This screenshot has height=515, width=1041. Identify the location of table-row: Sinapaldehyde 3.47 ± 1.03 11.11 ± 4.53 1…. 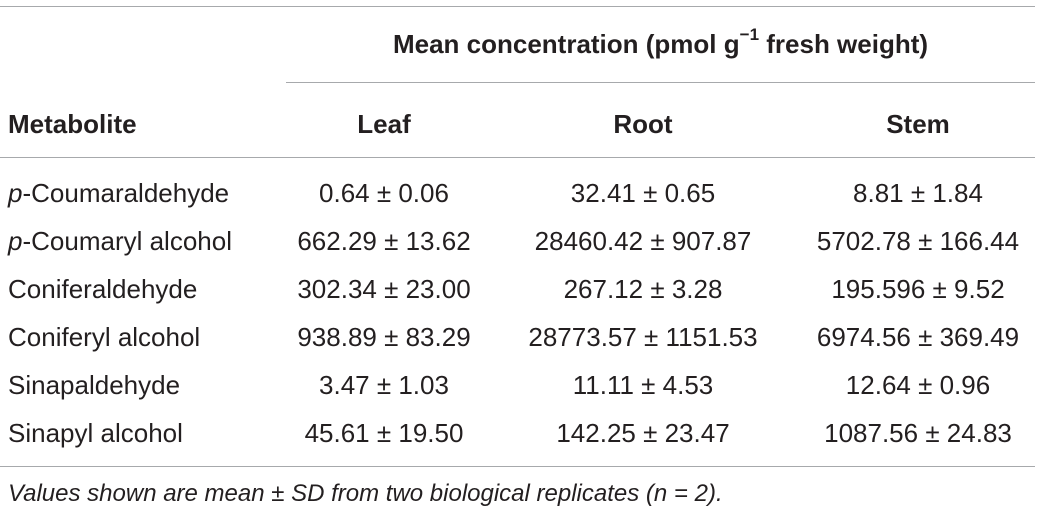
(520, 385).